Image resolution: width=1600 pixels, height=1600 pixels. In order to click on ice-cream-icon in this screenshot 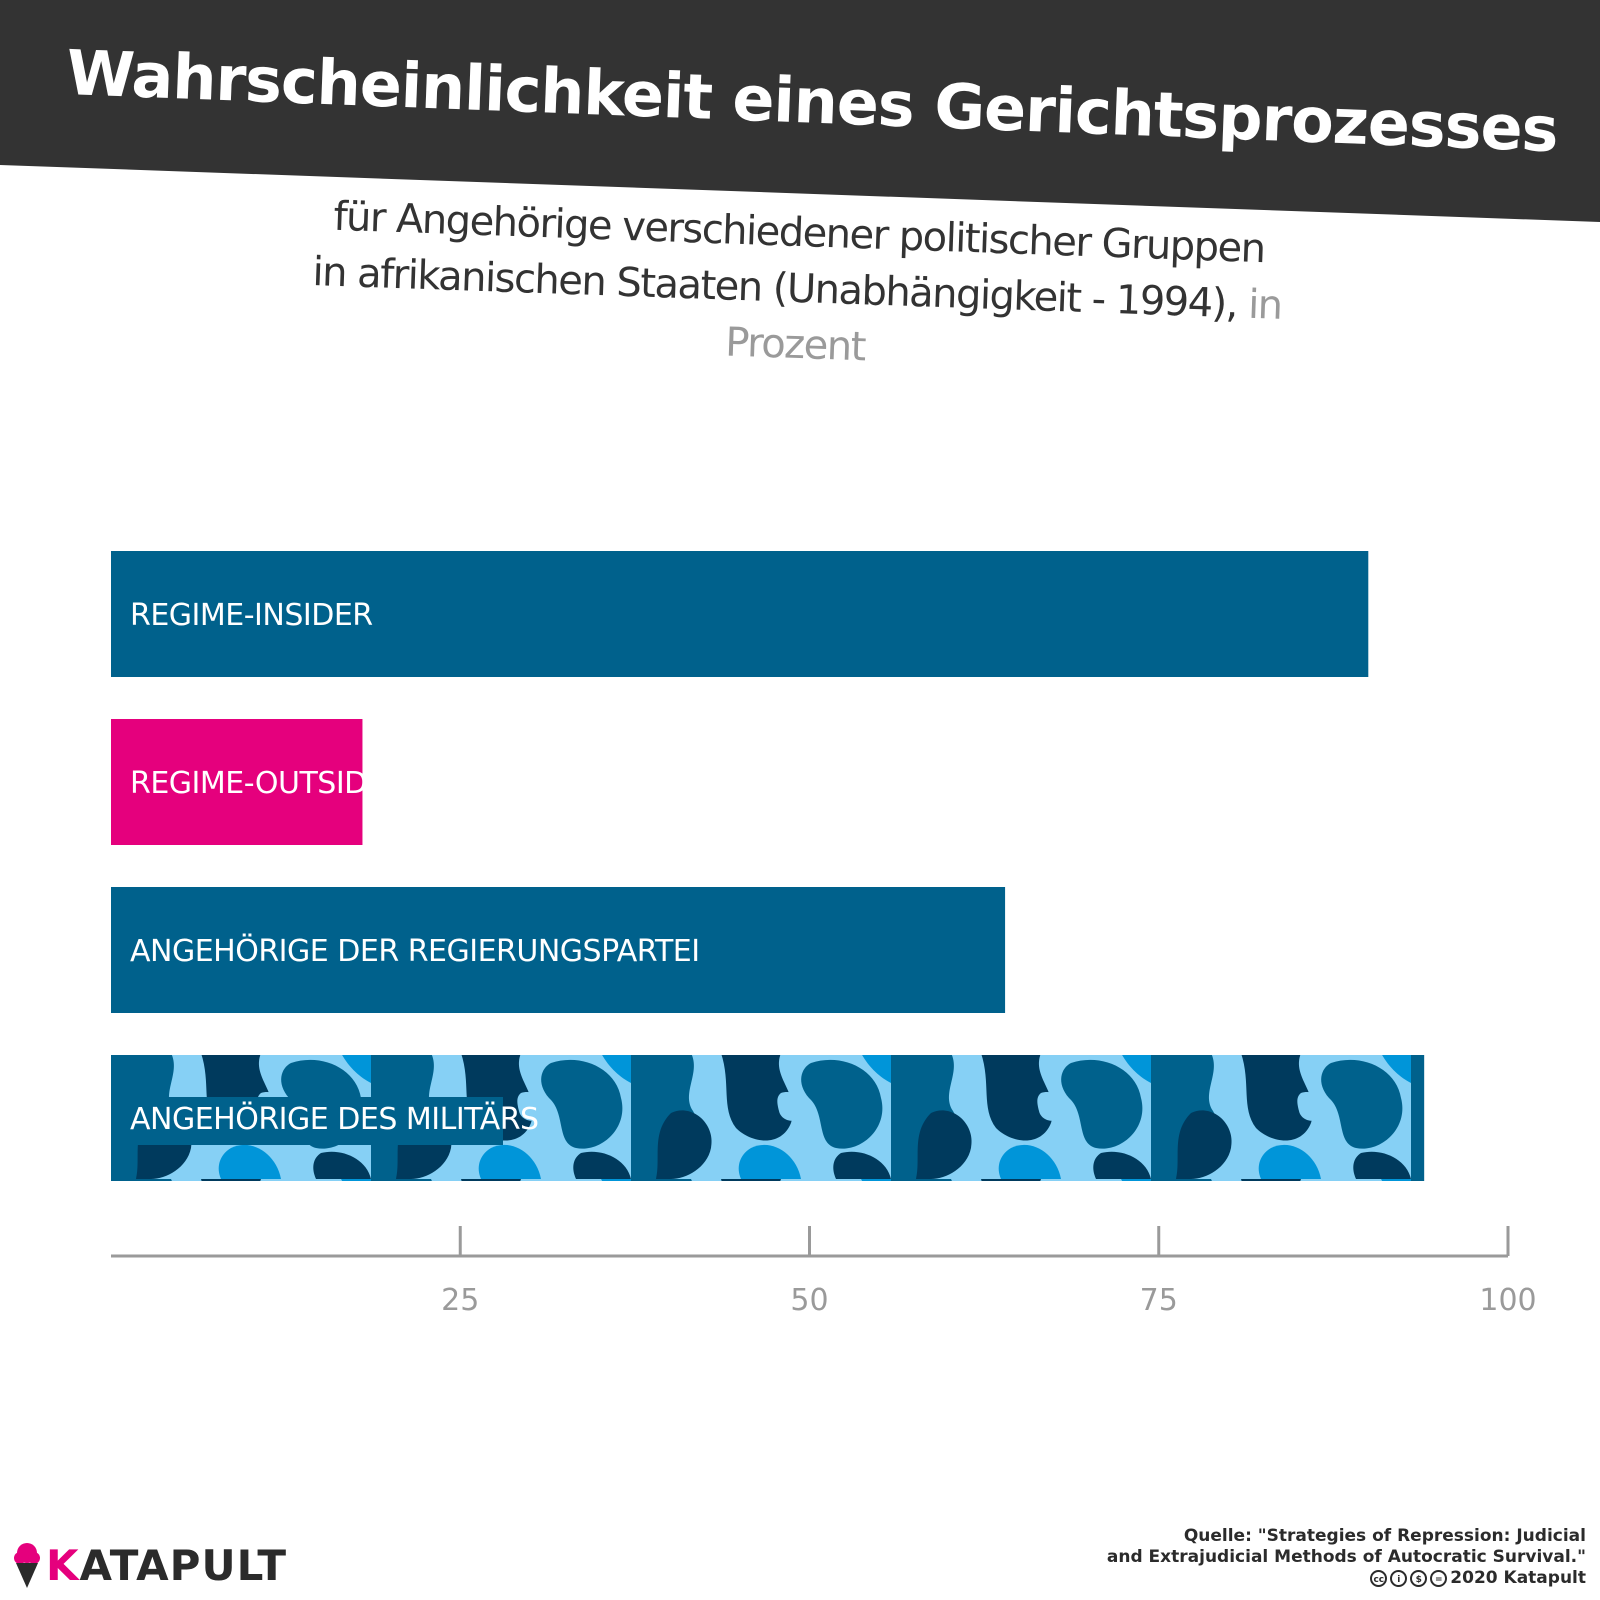, I will do `click(27, 1565)`.